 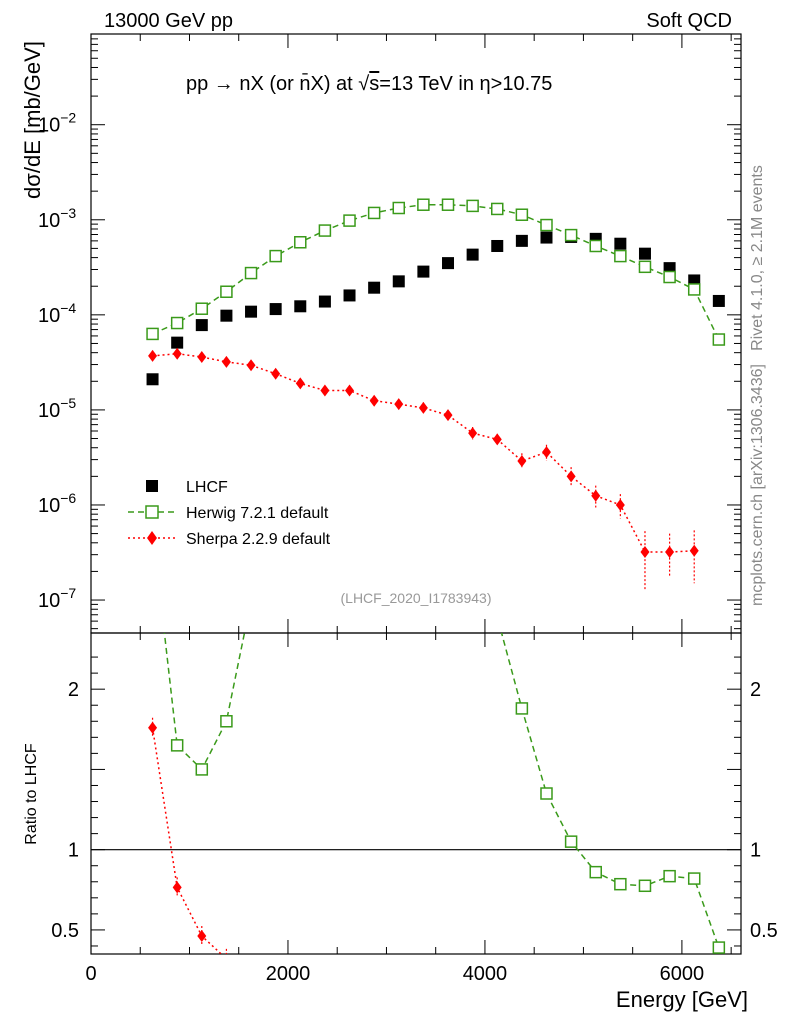 What do you see at coordinates (90, 974) in the screenshot?
I see `x-tick-label: 0` at bounding box center [90, 974].